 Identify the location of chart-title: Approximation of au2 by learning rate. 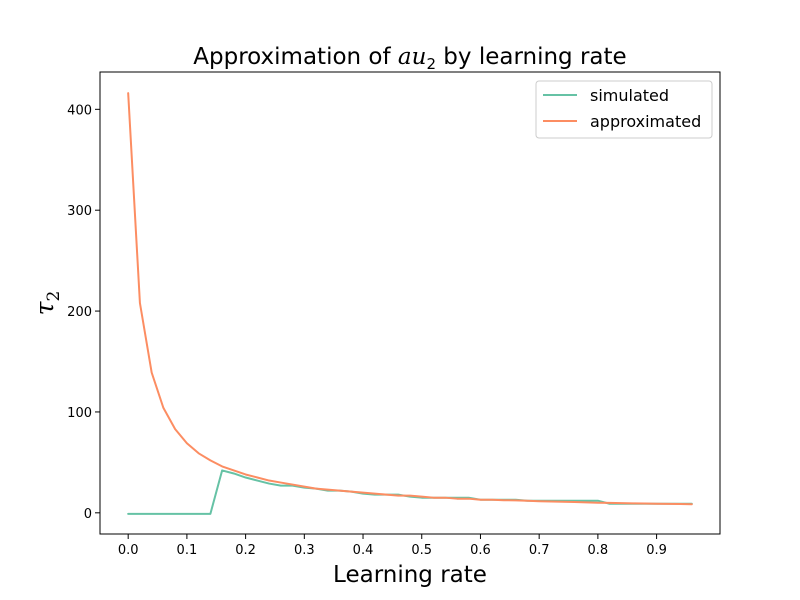
(409, 58).